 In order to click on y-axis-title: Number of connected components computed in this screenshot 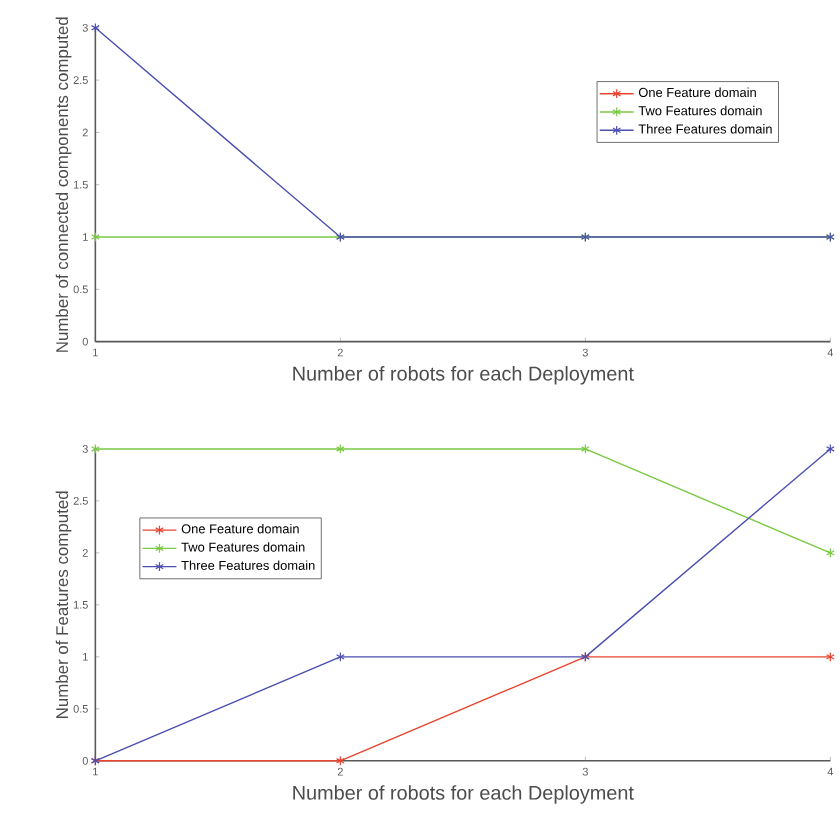, I will do `click(63, 184)`.